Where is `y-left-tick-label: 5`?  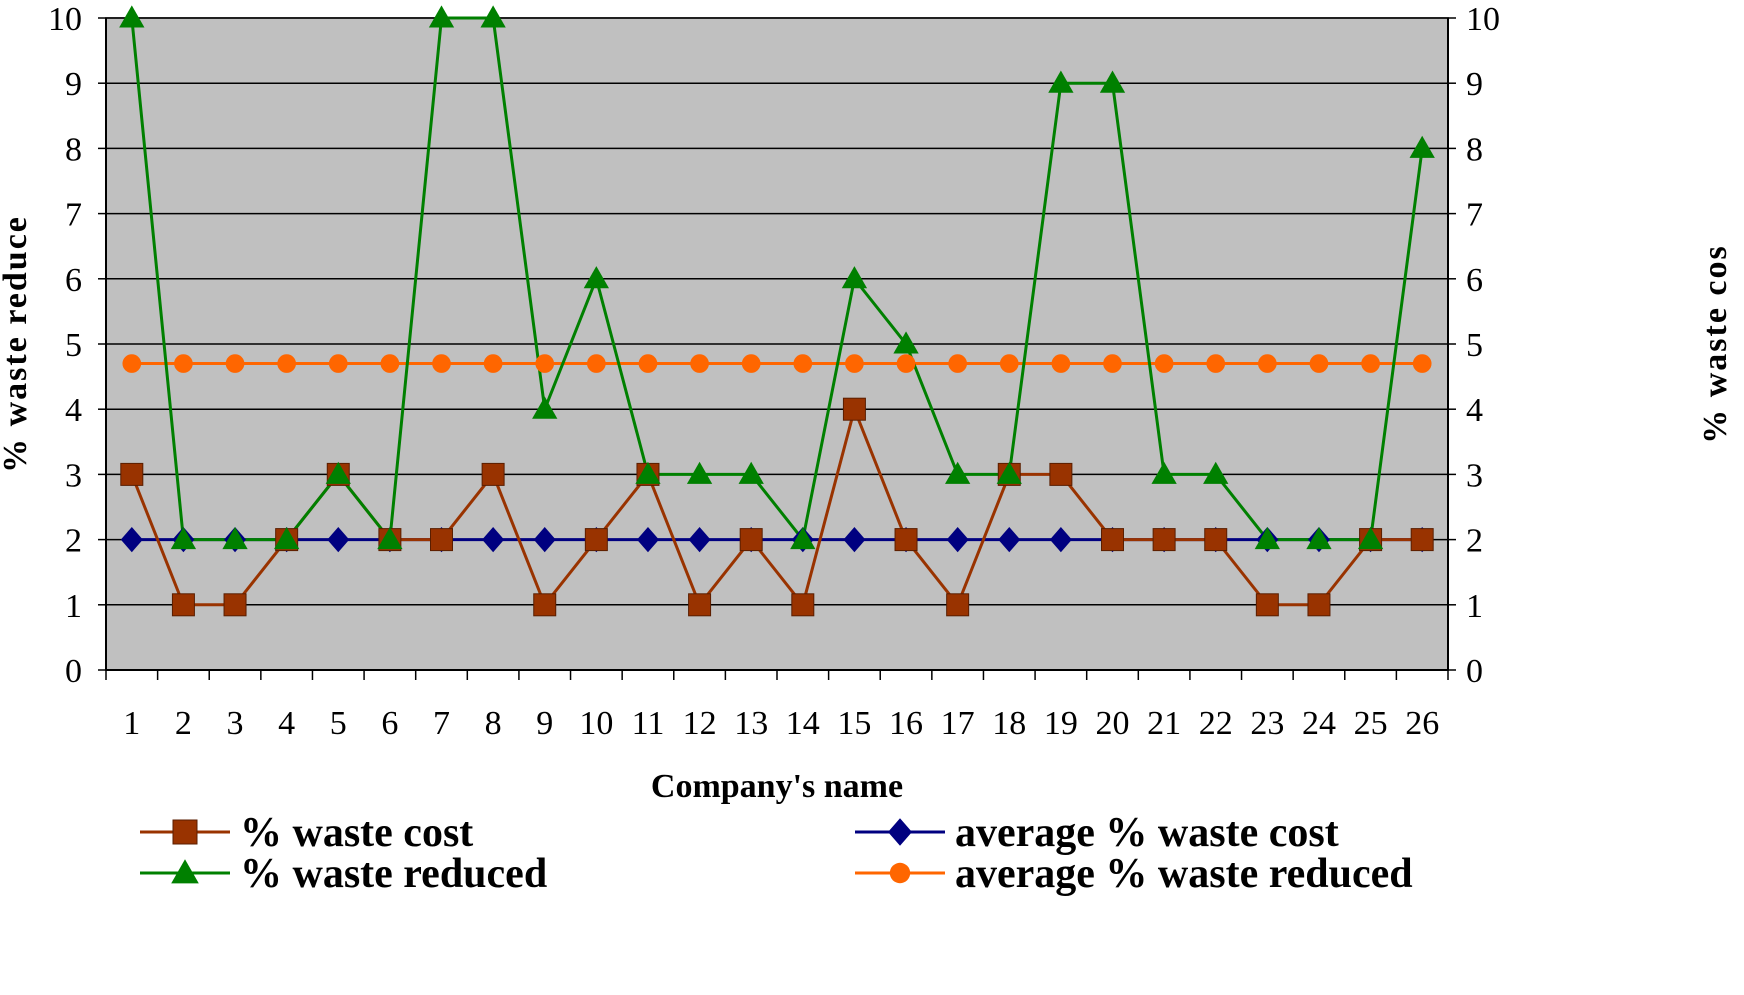
y-left-tick-label: 5 is located at coordinates (73, 345).